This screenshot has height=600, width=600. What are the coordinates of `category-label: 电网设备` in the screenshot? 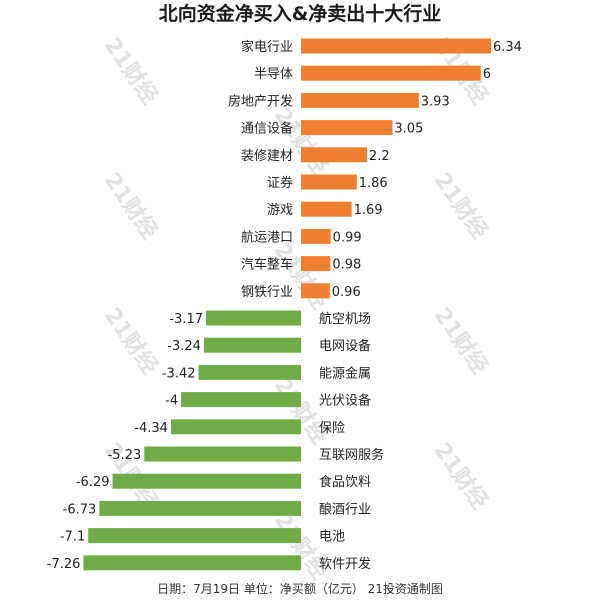 It's located at (345, 346).